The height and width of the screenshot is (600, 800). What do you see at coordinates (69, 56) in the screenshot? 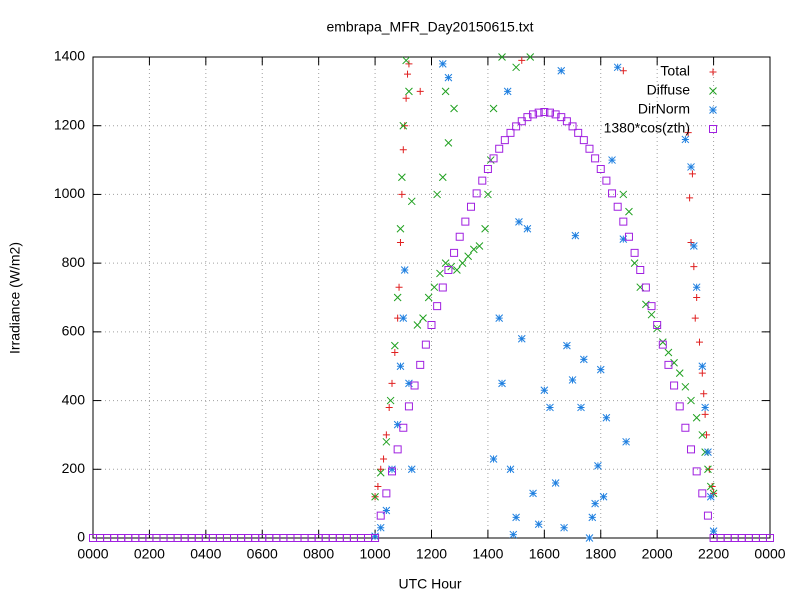
I see `y-tick-label: 1400` at bounding box center [69, 56].